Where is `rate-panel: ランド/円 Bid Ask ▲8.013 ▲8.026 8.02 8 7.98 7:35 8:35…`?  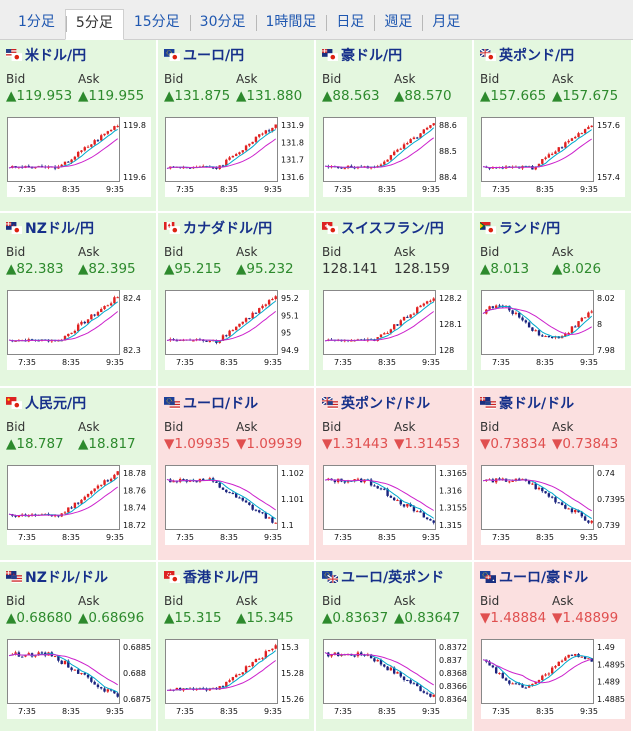 rate-panel: ランド/円 Bid Ask ▲8.013 ▲8.026 8.02 8 7.98 7:35 8:35… is located at coordinates (553, 300).